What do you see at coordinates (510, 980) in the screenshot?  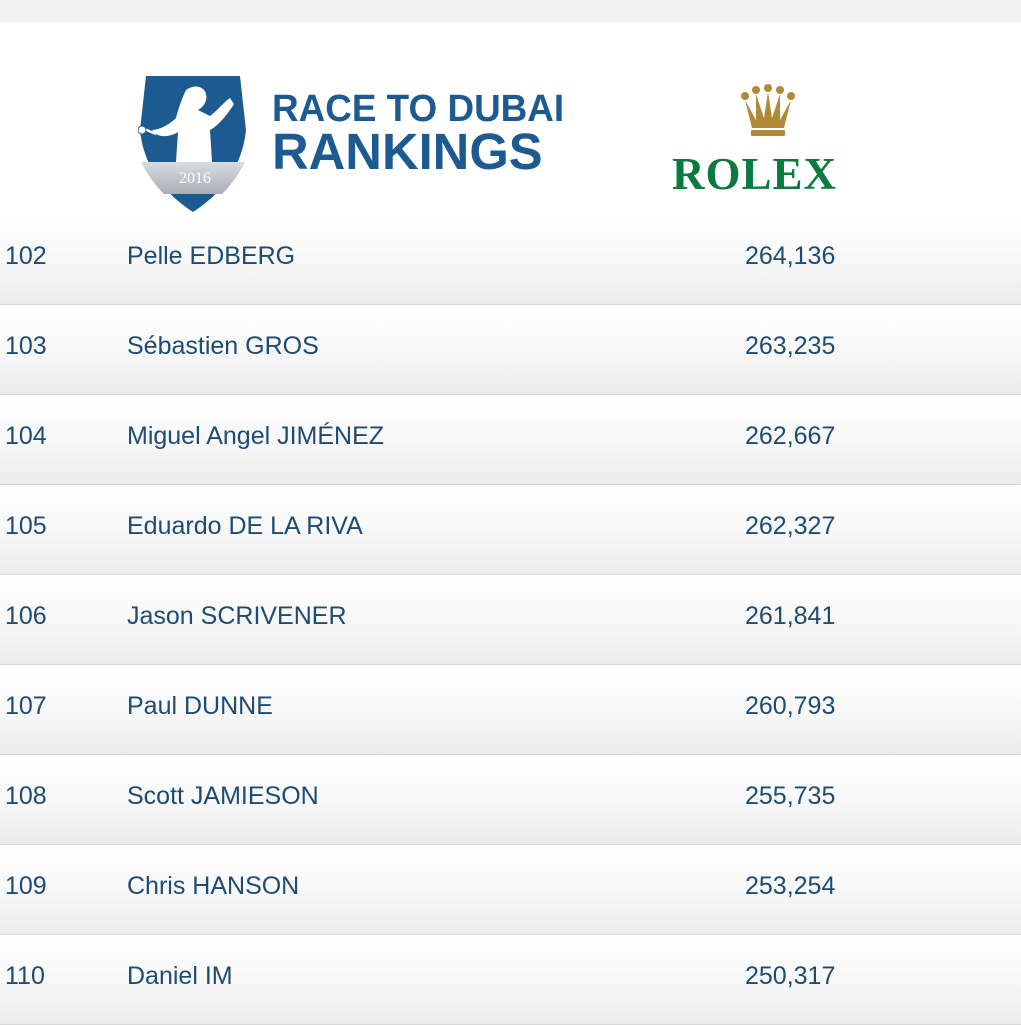 I see `table-row: 110 Daniel IM 250,317` at bounding box center [510, 980].